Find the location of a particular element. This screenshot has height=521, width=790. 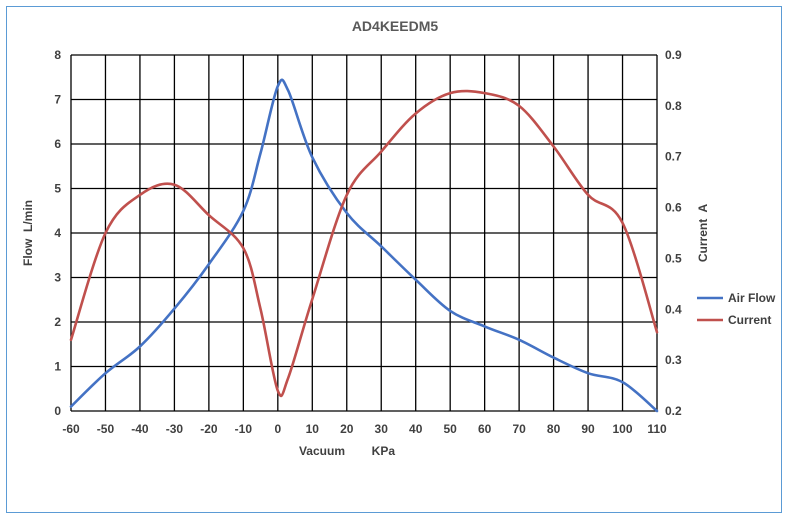

x-tick-label: -20 is located at coordinates (209, 429).